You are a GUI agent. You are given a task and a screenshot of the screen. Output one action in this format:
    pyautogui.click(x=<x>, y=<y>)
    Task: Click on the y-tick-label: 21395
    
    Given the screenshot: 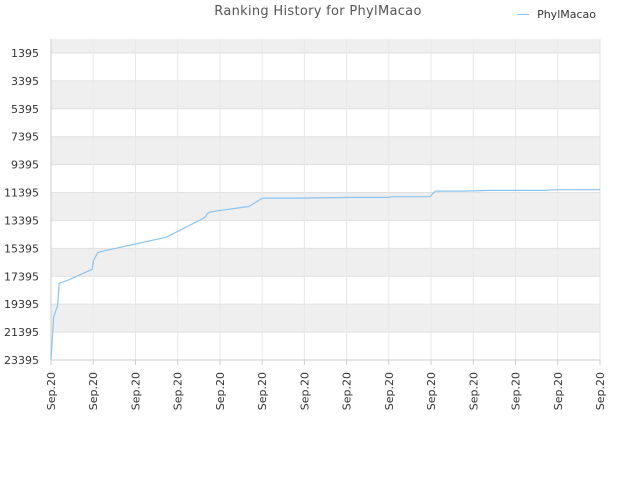 What is the action you would take?
    pyautogui.click(x=21, y=332)
    